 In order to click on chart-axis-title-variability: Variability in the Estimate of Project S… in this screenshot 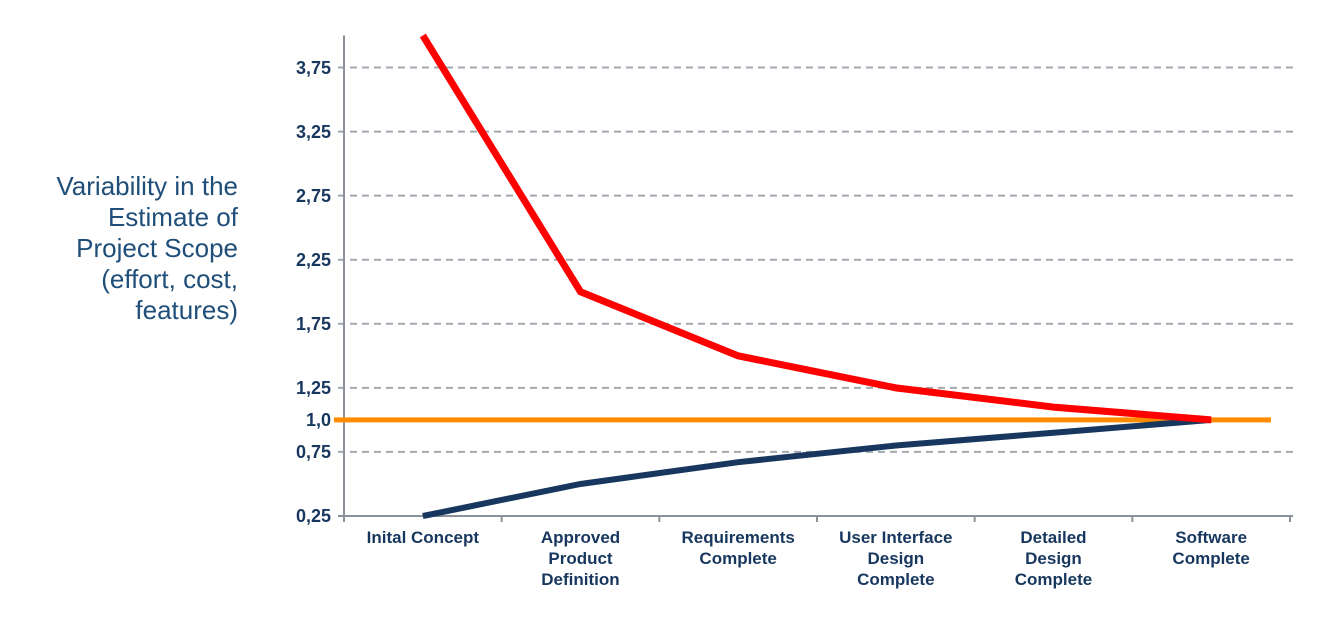, I will do `click(147, 248)`.